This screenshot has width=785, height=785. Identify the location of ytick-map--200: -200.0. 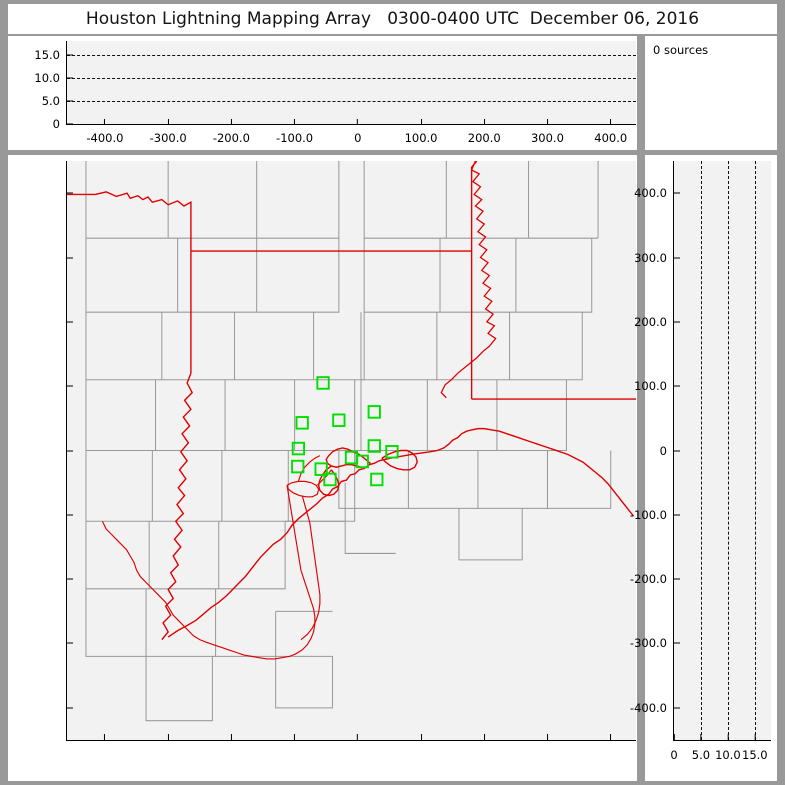
(66, 579).